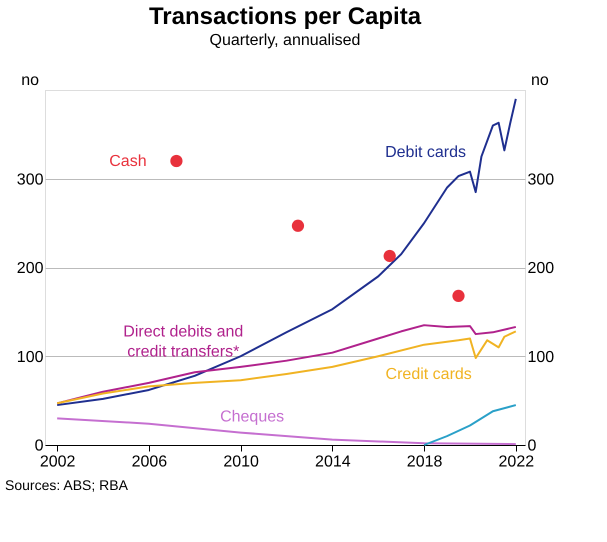  What do you see at coordinates (30, 179) in the screenshot?
I see `y-tick-label: 300` at bounding box center [30, 179].